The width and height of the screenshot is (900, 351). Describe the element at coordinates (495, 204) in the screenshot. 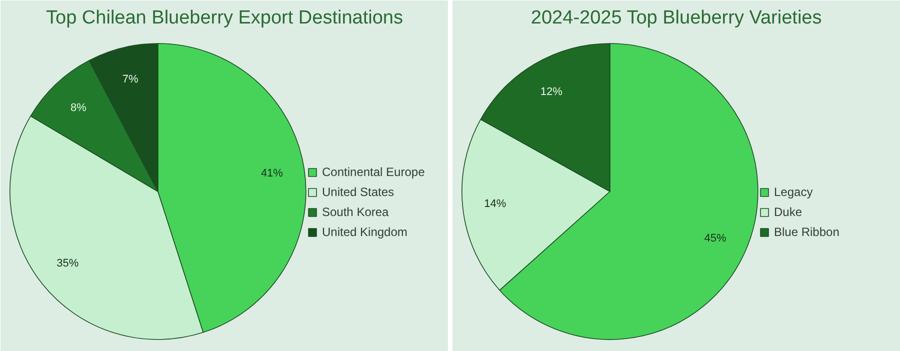

I see `data-label: 14%` at that location.